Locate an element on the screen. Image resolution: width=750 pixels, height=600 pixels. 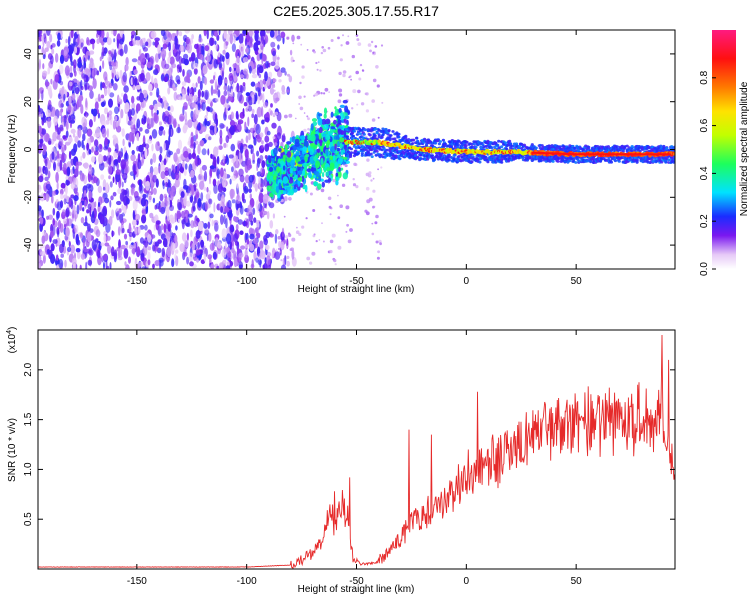
figure-title: C2E5.2025.305.17.55.R17 is located at coordinates (356, 11).